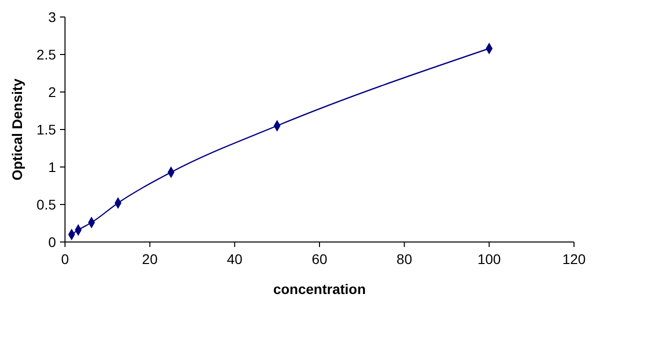  Describe the element at coordinates (320, 259) in the screenshot. I see `x-tick-label: 60` at that location.